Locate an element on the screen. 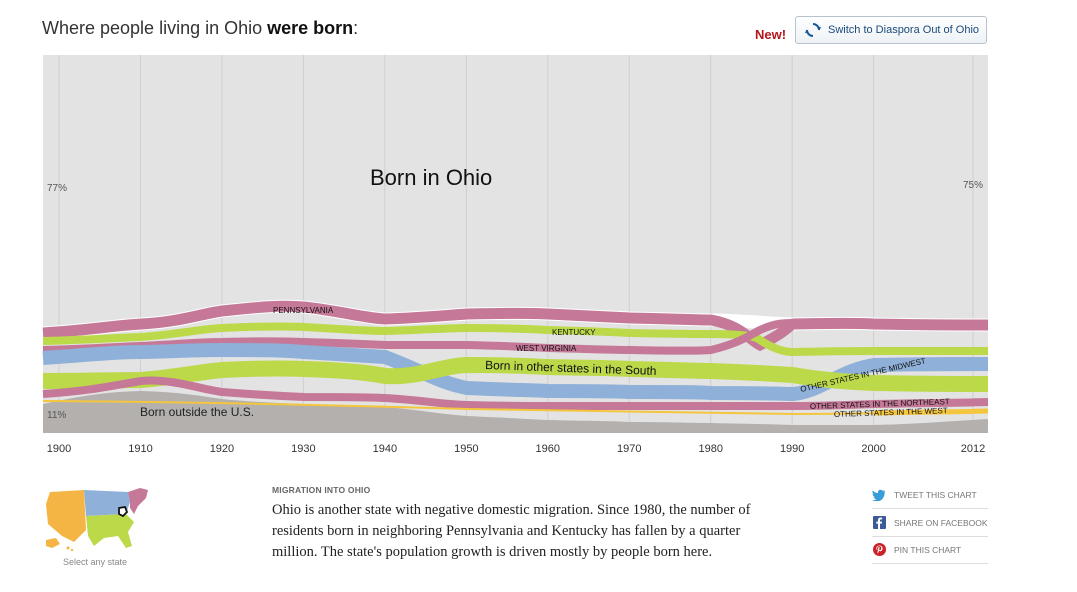 The image size is (1077, 592). title-prefix: Where people living in Ohio is located at coordinates (152, 28).